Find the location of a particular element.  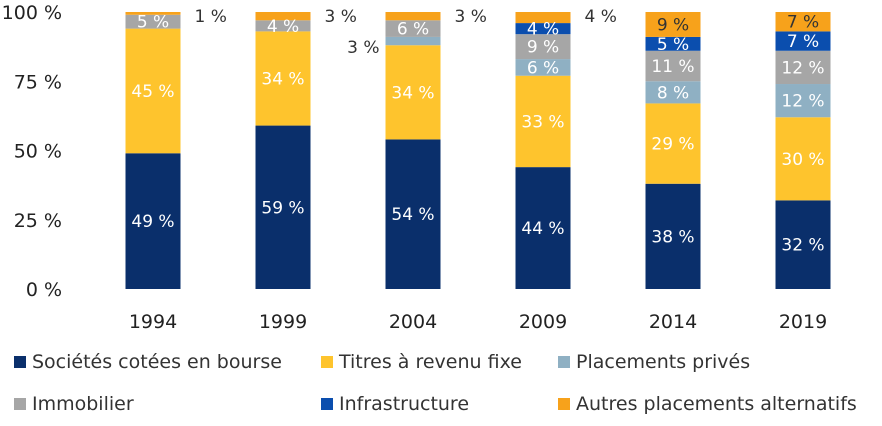

data-label: 1 % is located at coordinates (211, 17).